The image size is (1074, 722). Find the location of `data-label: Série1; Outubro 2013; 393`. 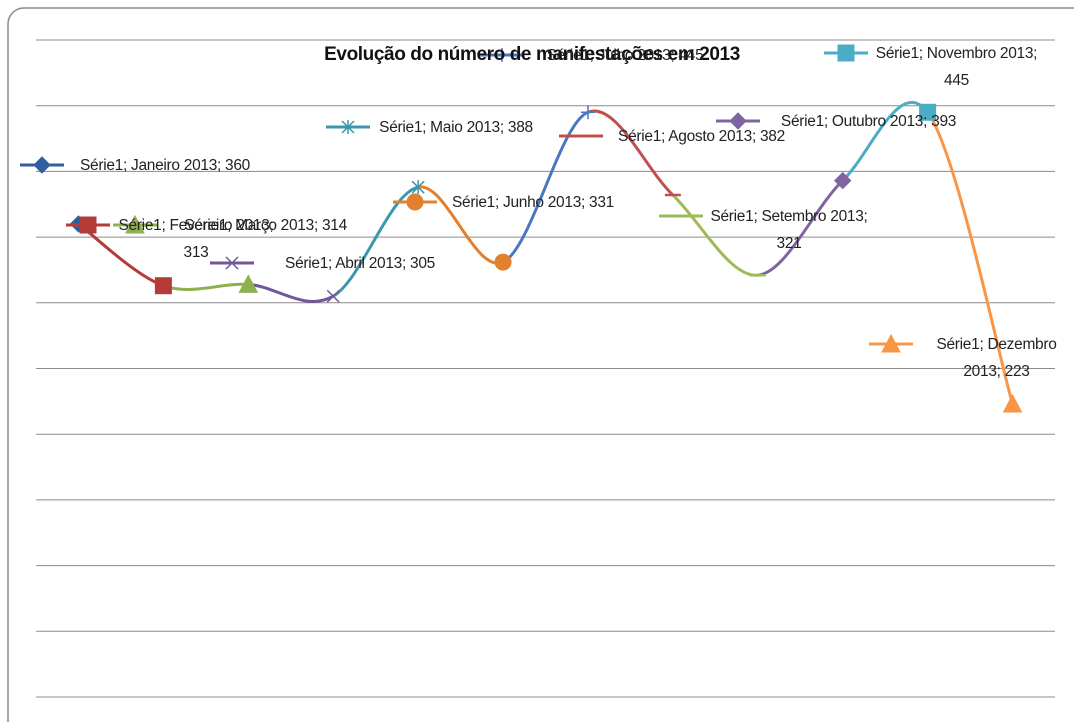

data-label: Série1; Outubro 2013; 393 is located at coordinates (868, 121).